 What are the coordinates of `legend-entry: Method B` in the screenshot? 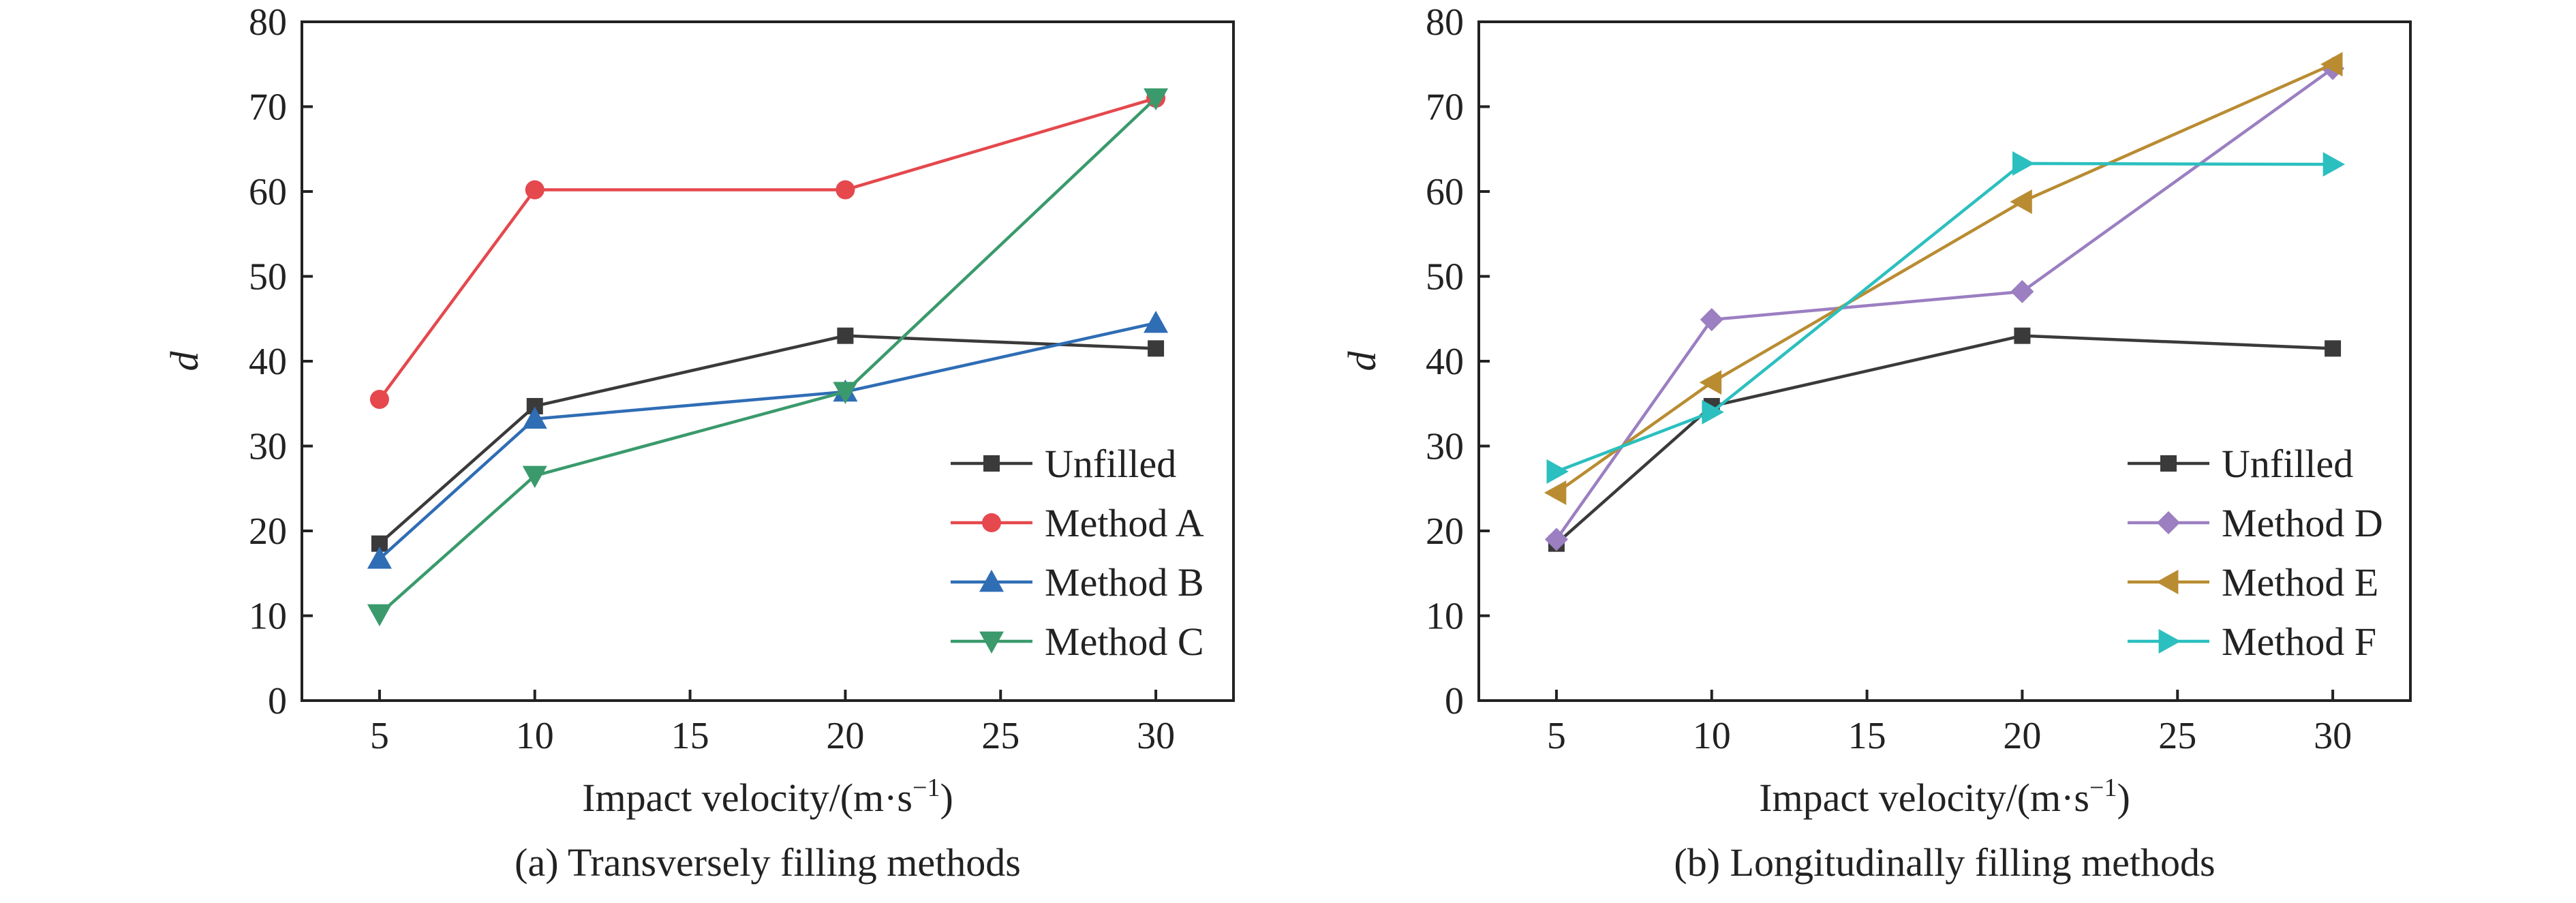 It's located at (1077, 582).